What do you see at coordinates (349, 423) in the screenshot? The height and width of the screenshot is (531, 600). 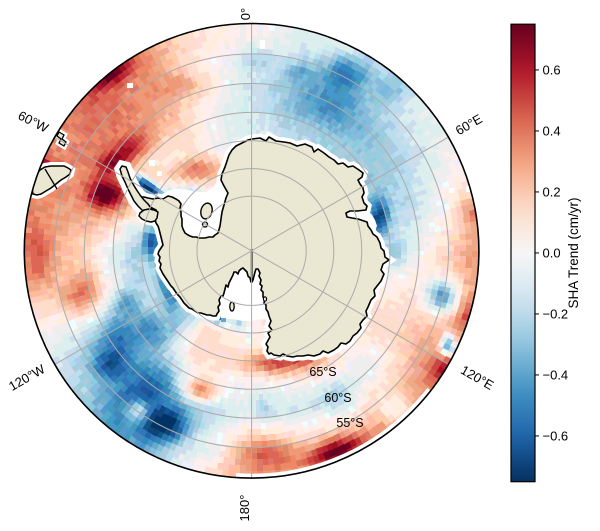 I see `svg-text: 55°S` at bounding box center [349, 423].